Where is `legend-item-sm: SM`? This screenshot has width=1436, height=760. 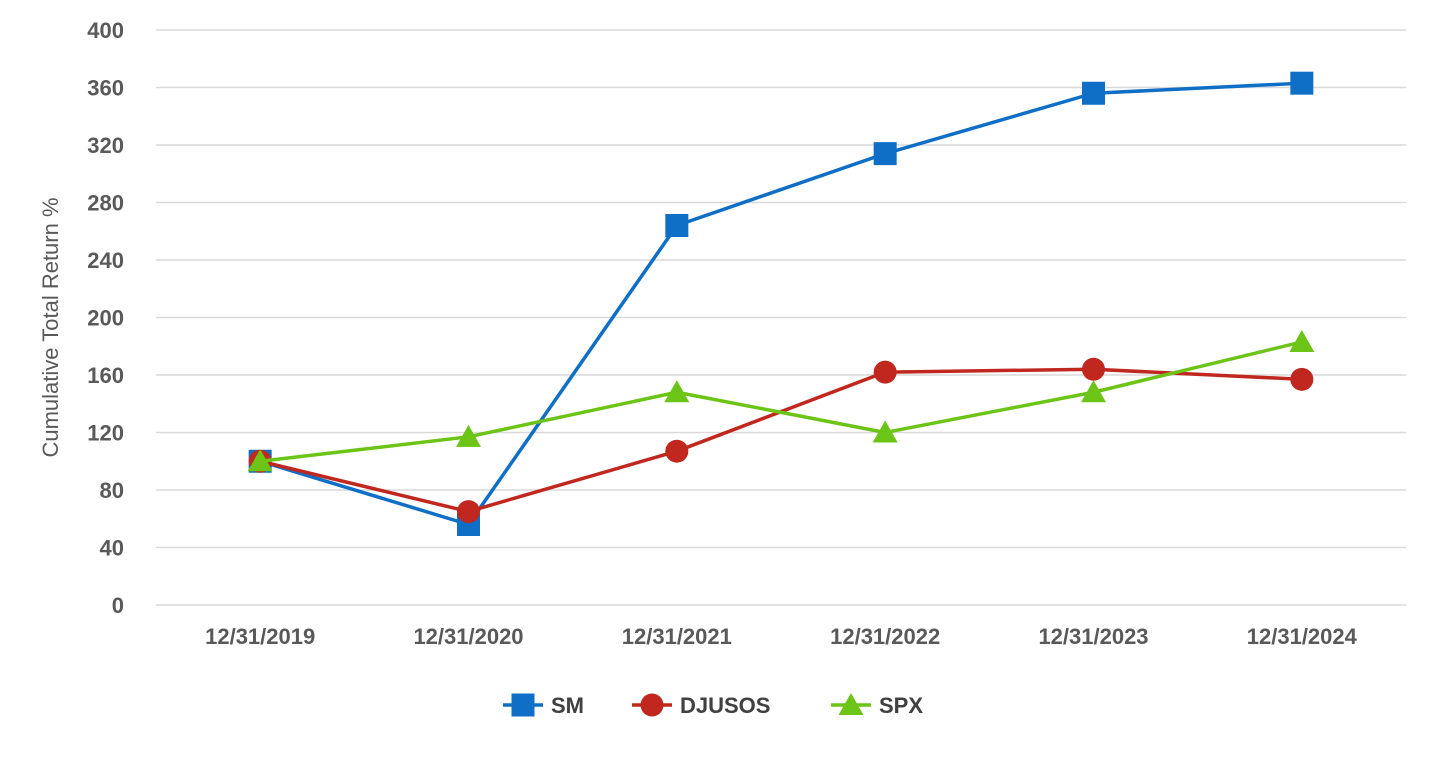 legend-item-sm: SM is located at coordinates (543, 705).